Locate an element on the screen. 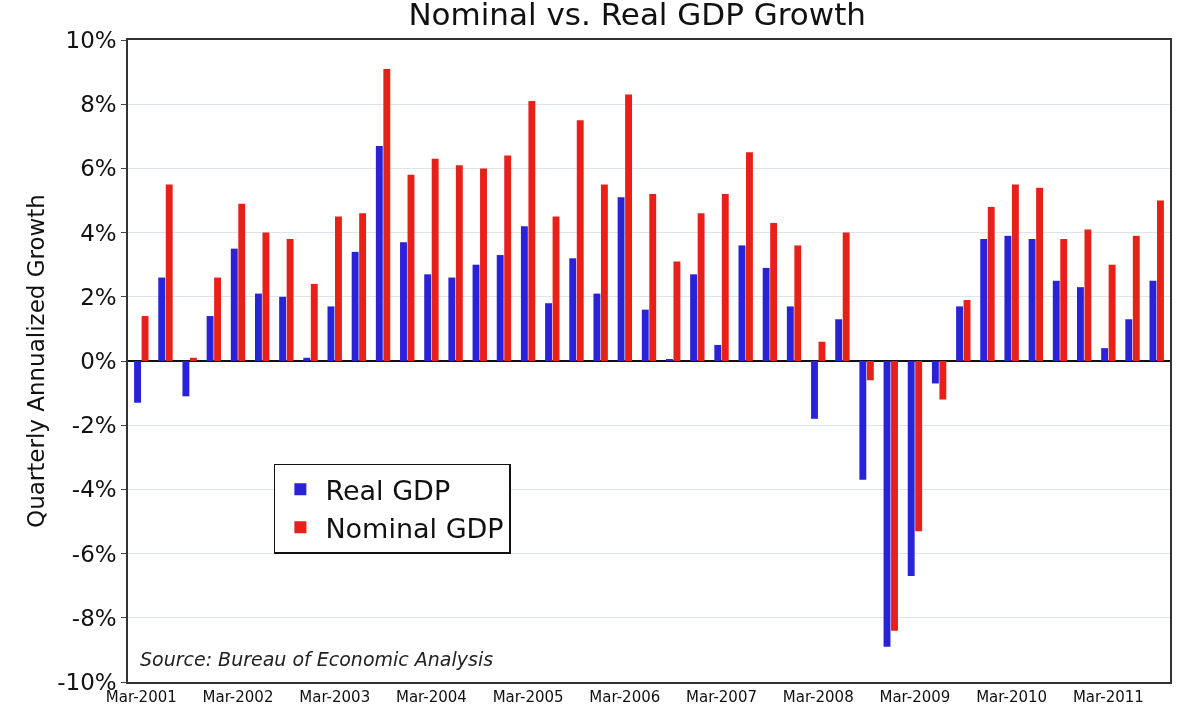 This screenshot has height=720, width=1180. y-tick-label: 0% is located at coordinates (98, 361).